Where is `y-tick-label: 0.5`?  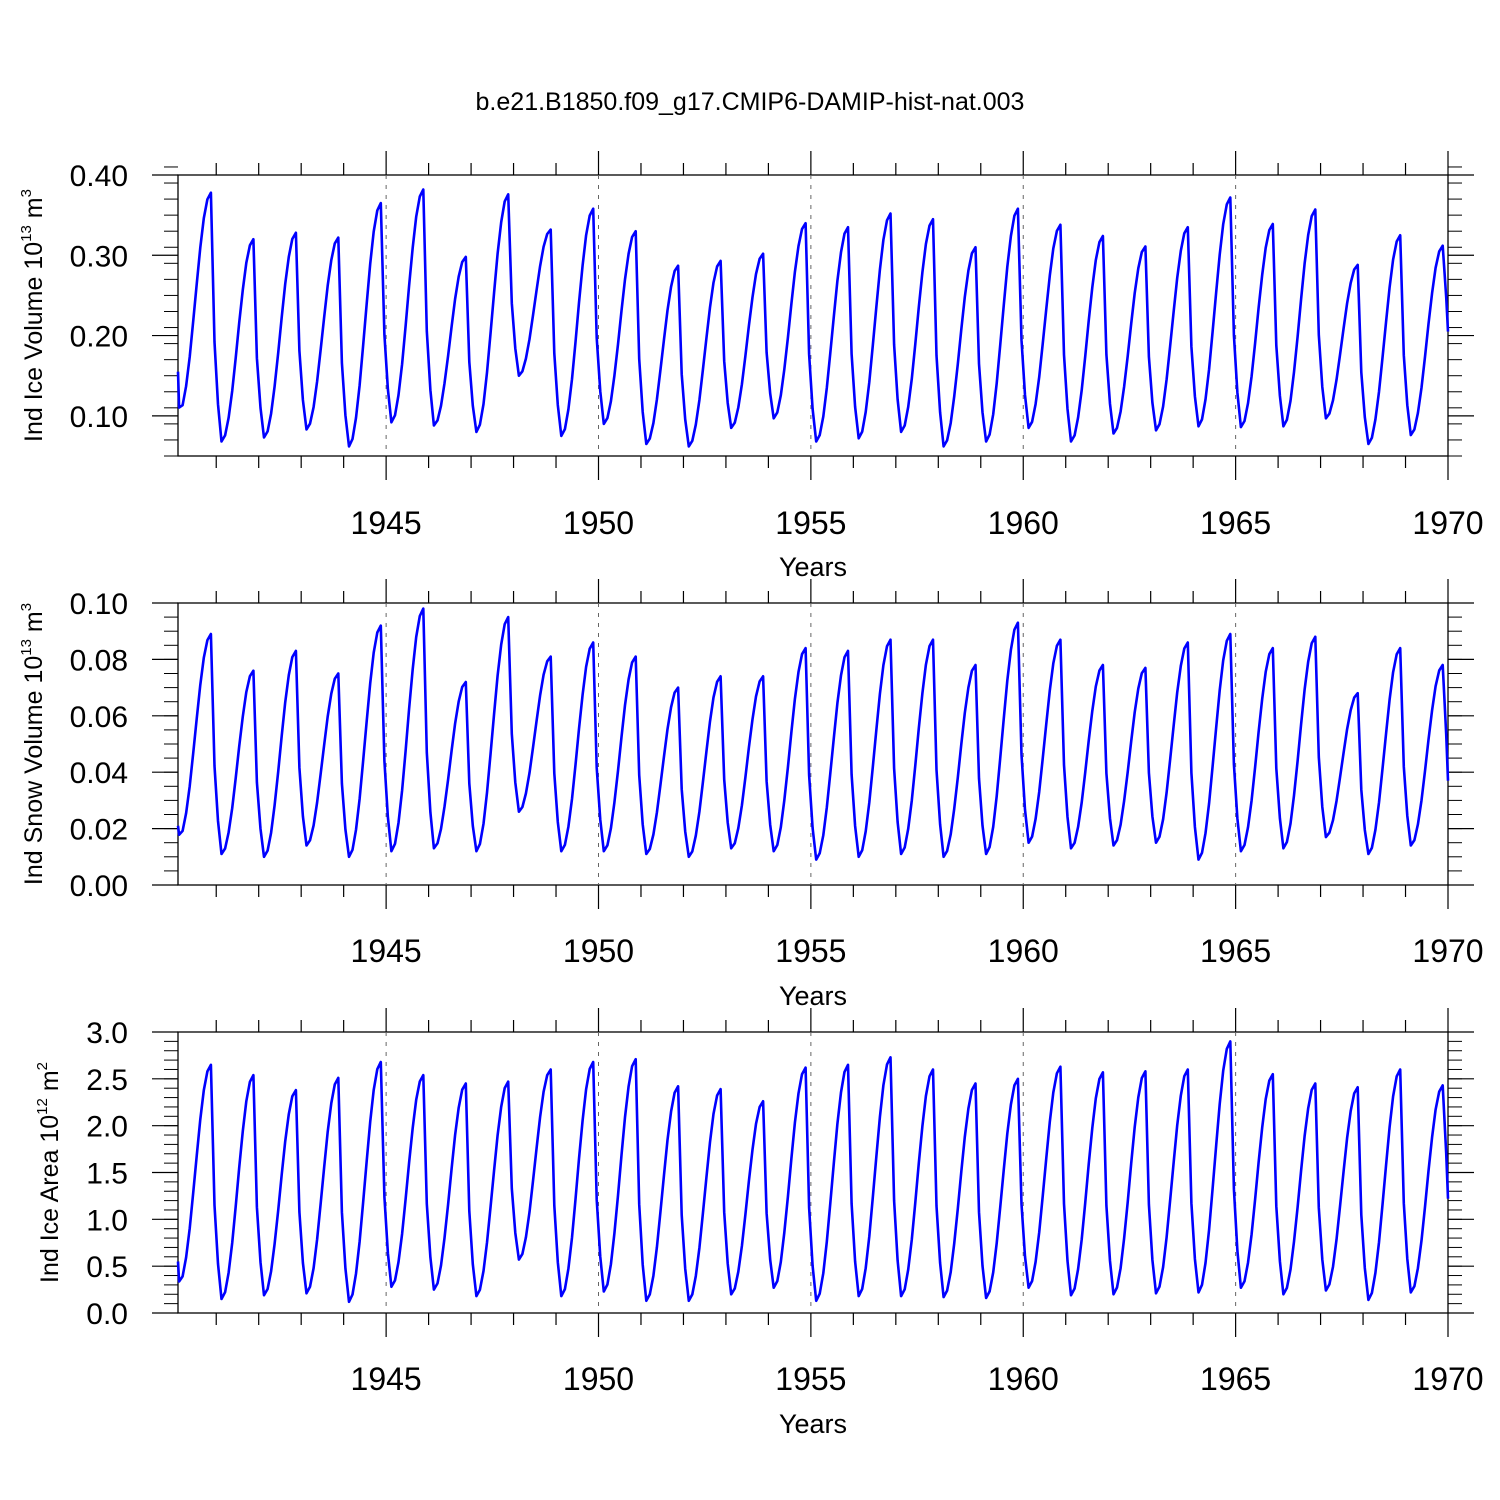 y-tick-label: 0.5 is located at coordinates (107, 1267).